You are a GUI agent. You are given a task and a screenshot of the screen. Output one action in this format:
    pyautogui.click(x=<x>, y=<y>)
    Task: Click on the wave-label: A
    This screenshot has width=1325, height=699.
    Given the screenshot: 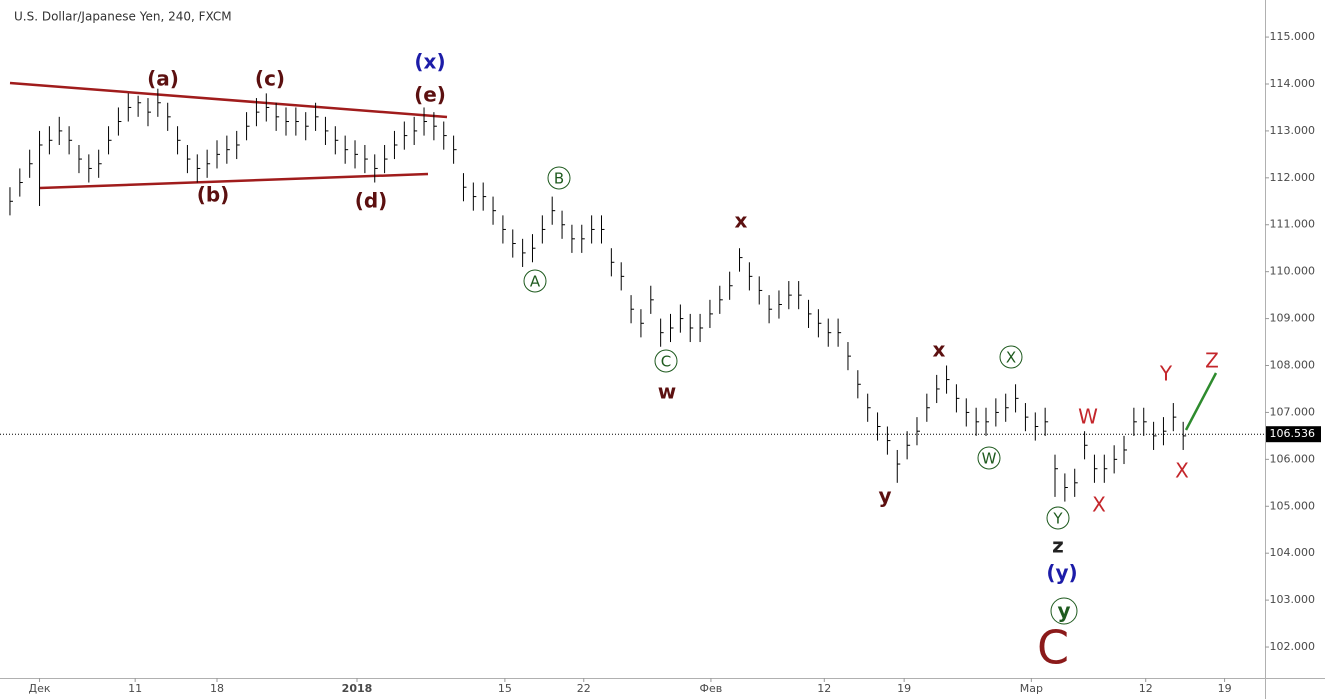 What is the action you would take?
    pyautogui.click(x=535, y=282)
    